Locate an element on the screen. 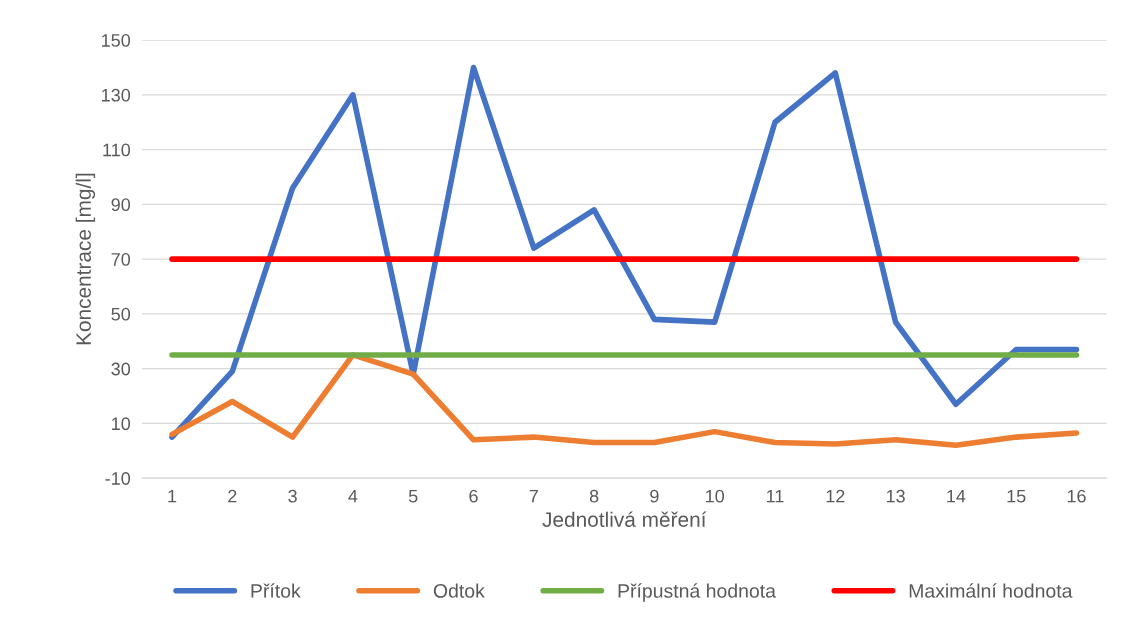 The height and width of the screenshot is (617, 1135). y-tick-label: -10 is located at coordinates (118, 478).